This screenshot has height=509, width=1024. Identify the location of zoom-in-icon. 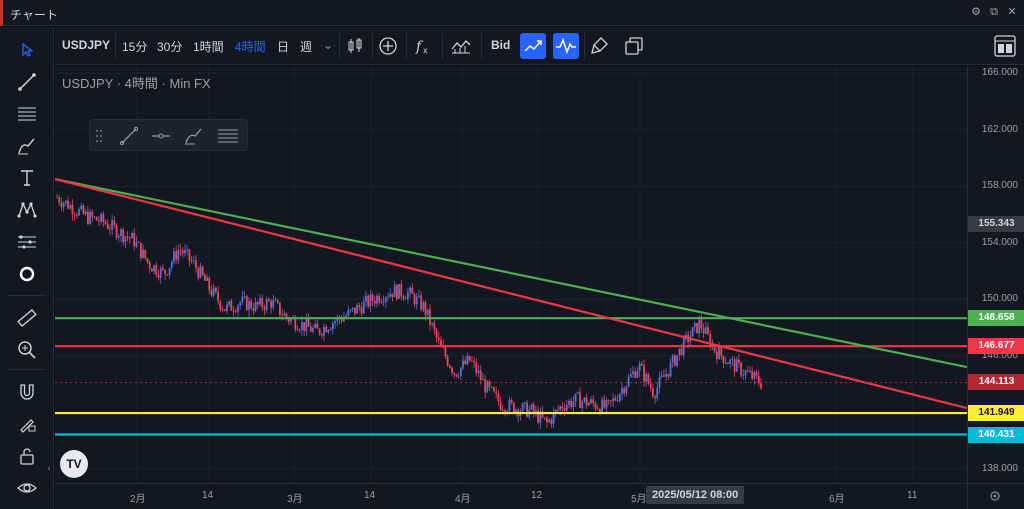
(27, 350).